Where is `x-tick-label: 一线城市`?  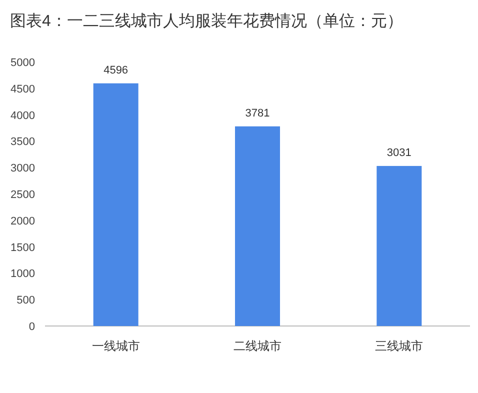 x-tick-label: 一线城市 is located at coordinates (116, 346).